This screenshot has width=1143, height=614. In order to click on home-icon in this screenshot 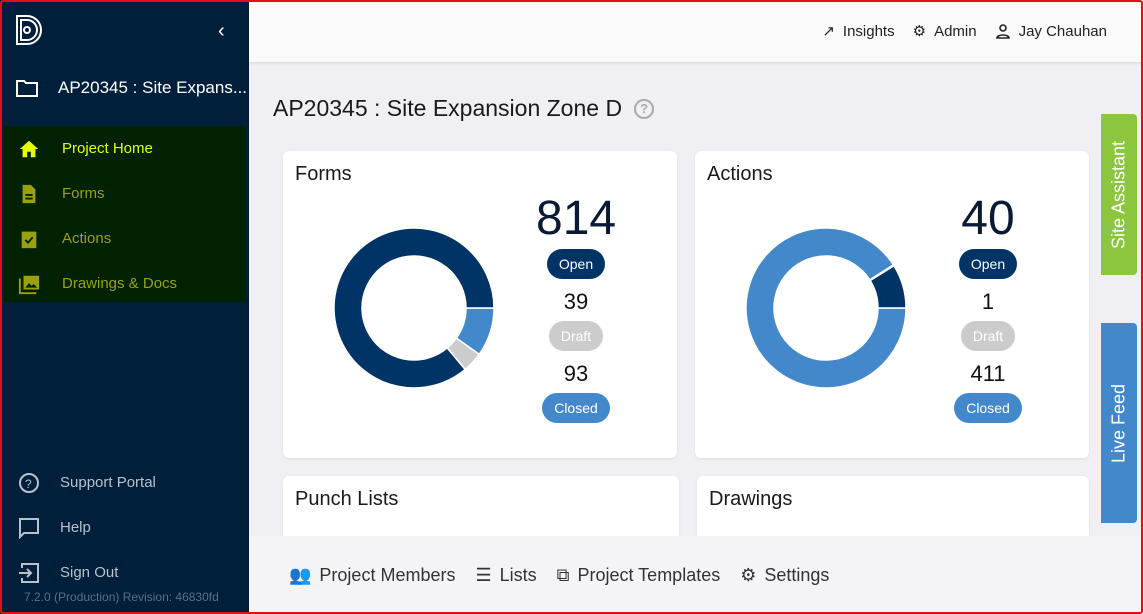, I will do `click(29, 148)`.